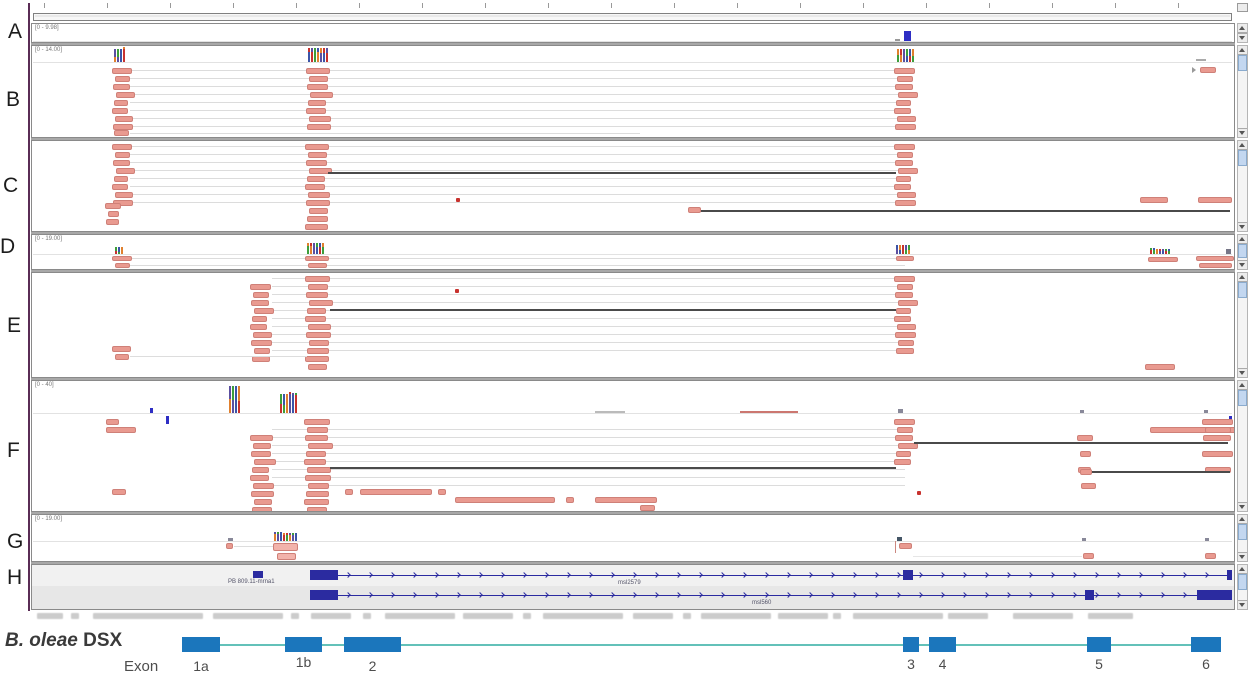 The height and width of the screenshot is (678, 1256). Describe the element at coordinates (633, 538) in the screenshot. I see `track-panel-G: [0 - 19.00]` at that location.